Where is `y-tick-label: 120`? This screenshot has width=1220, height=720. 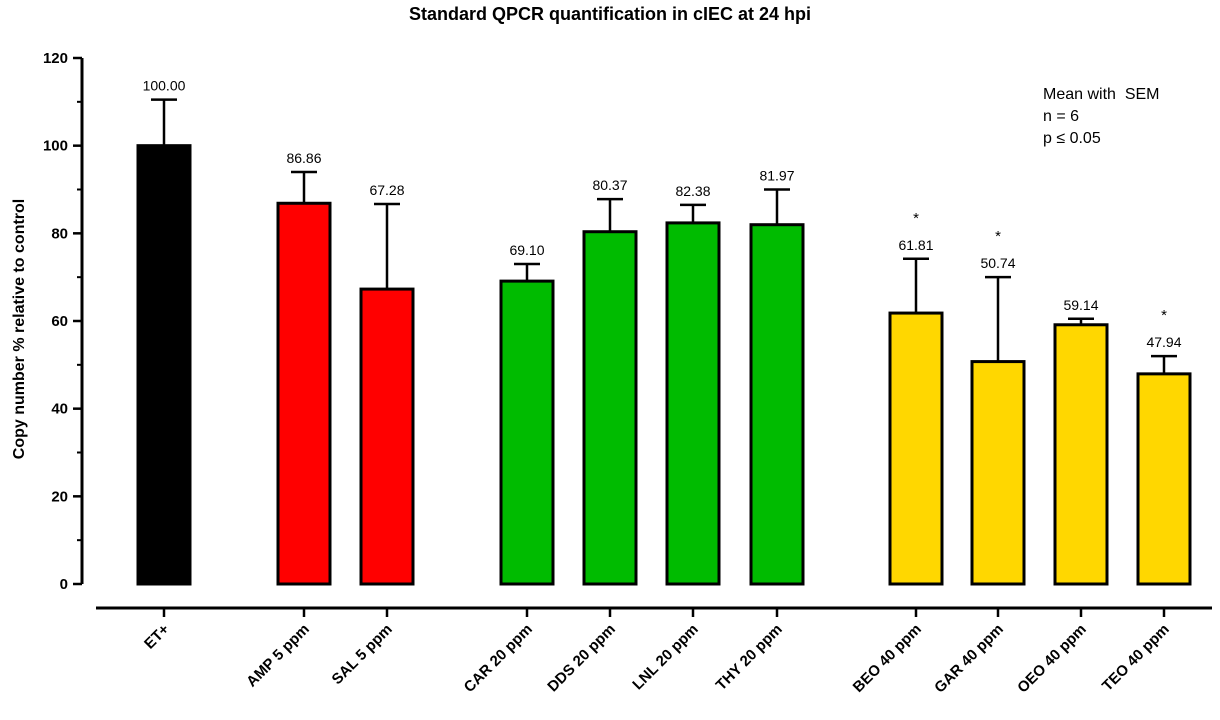 y-tick-label: 120 is located at coordinates (55, 58).